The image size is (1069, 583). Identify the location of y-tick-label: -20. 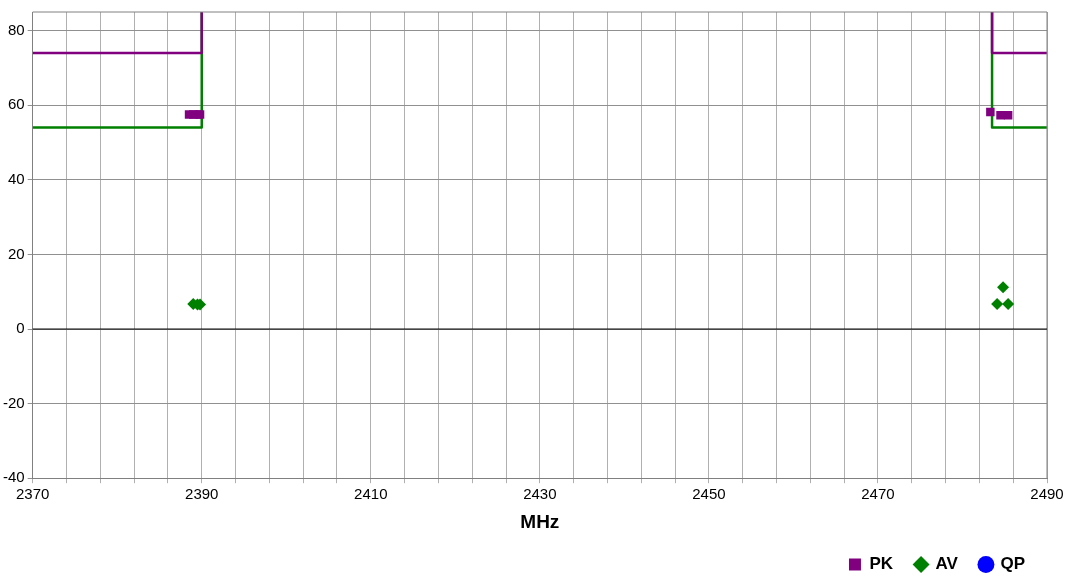
(13, 402).